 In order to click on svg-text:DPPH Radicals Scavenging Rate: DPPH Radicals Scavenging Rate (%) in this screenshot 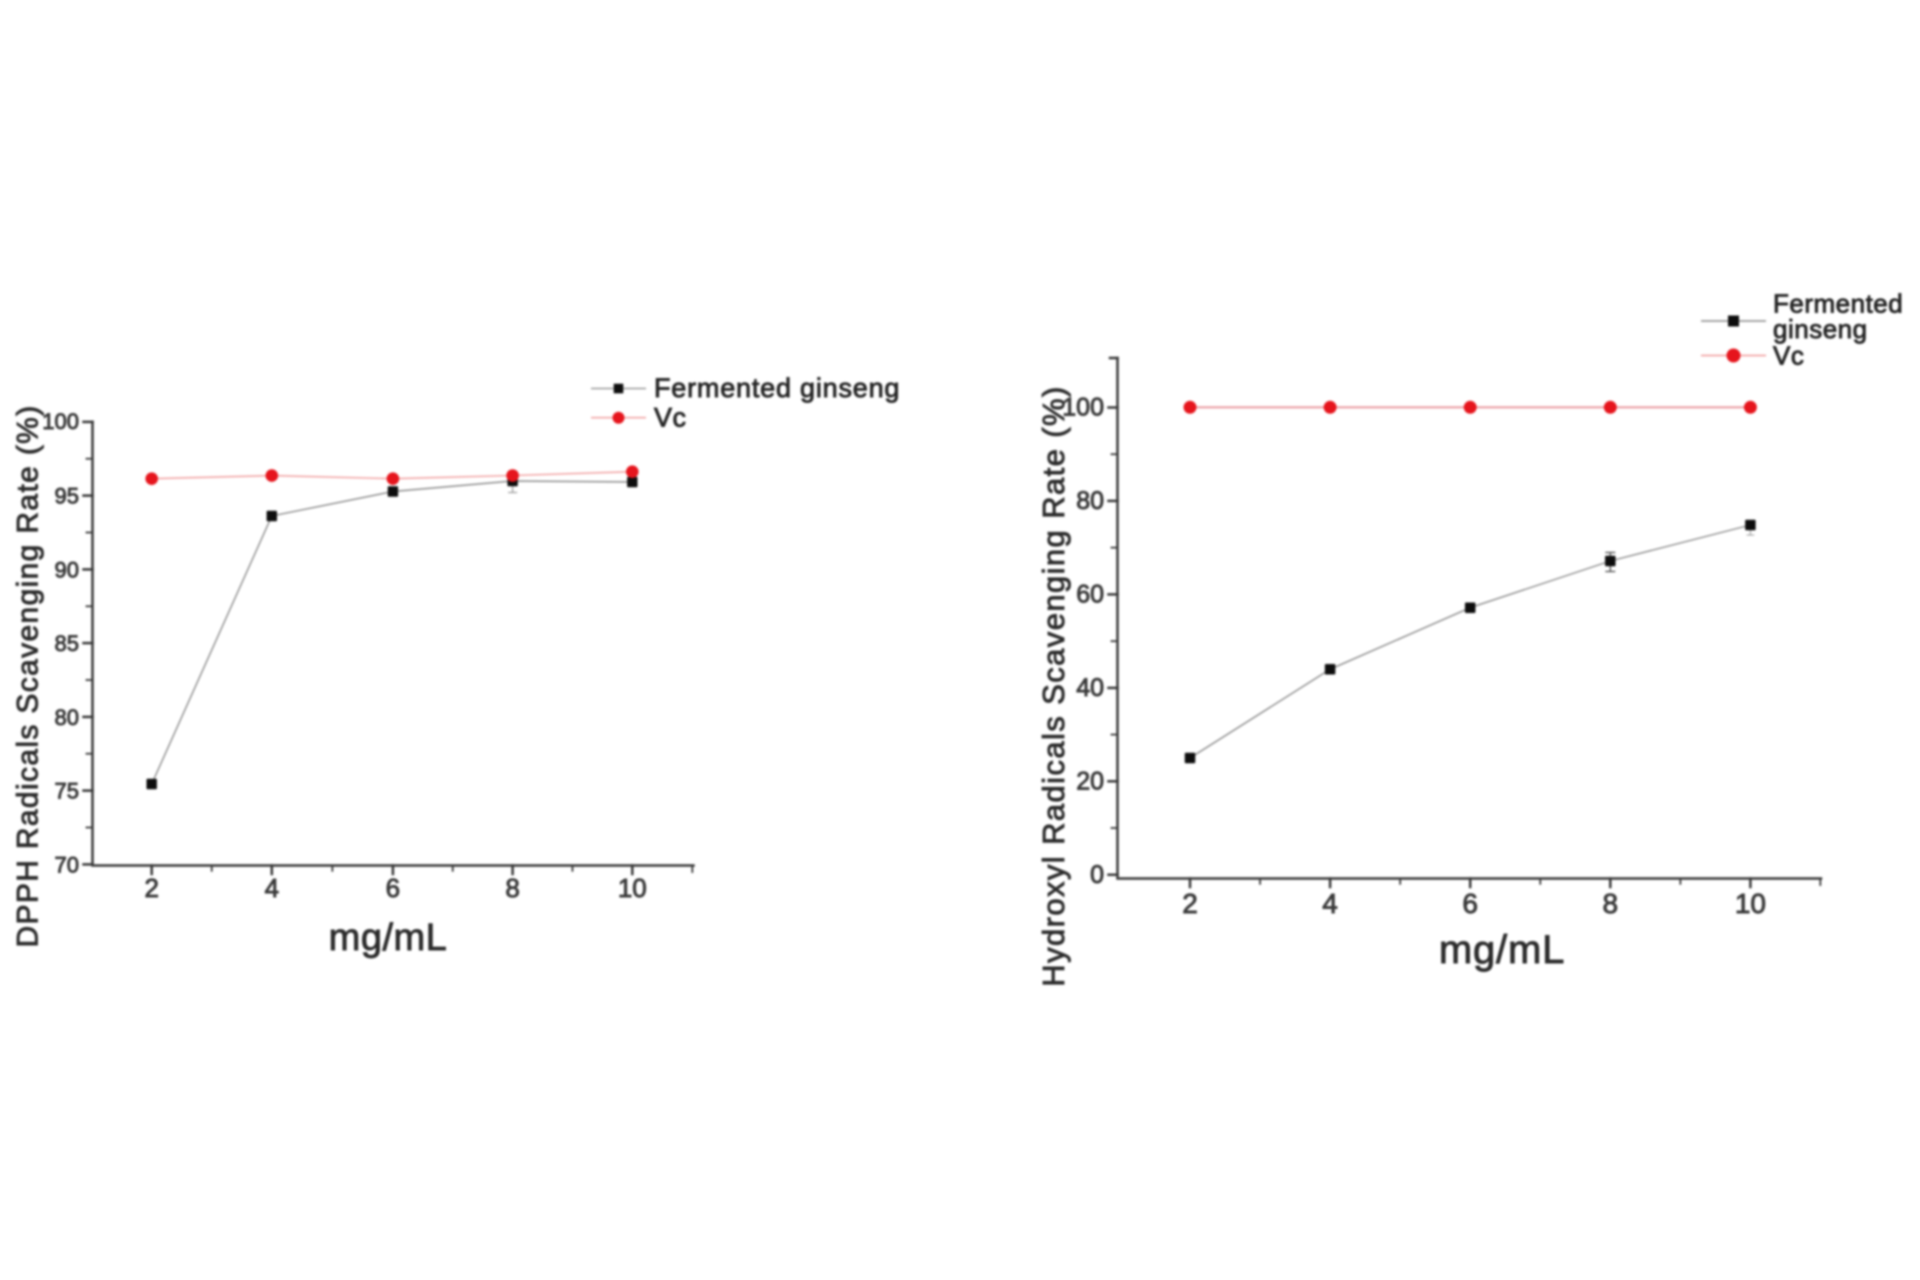, I will do `click(28, 675)`.